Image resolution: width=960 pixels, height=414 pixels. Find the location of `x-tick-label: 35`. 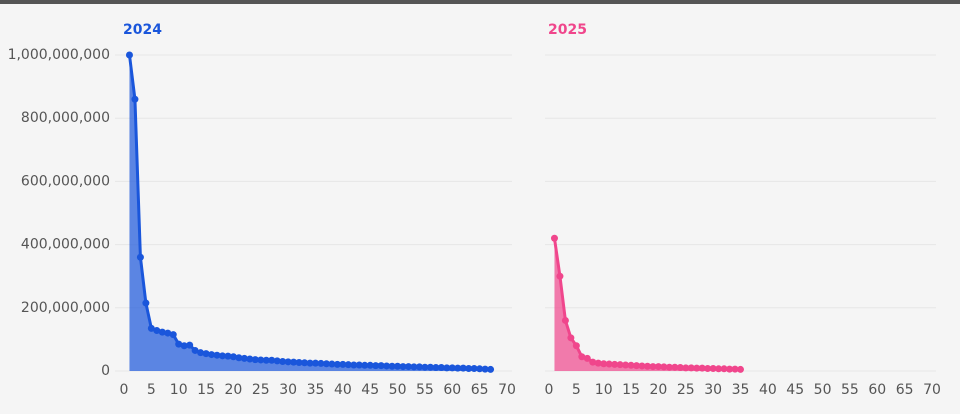

x-tick-label: 35 is located at coordinates (741, 390).